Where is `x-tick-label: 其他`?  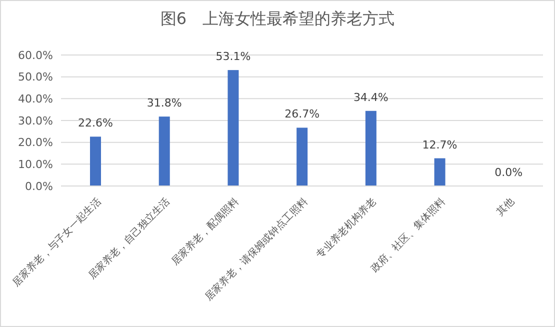
x-tick-label: 其他 is located at coordinates (505, 207).